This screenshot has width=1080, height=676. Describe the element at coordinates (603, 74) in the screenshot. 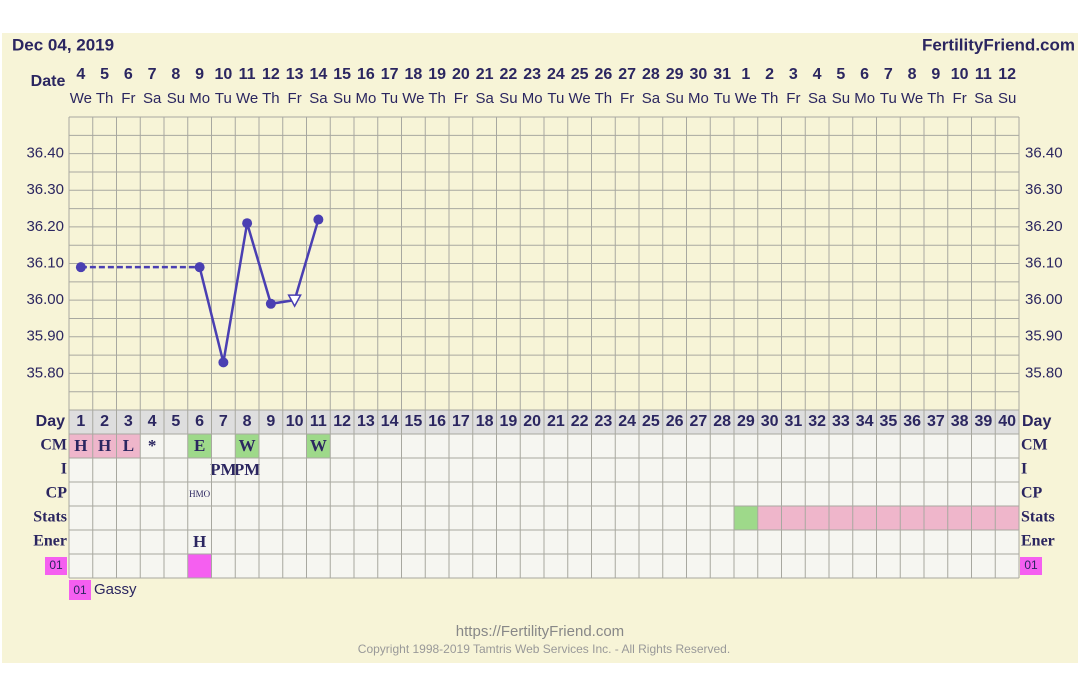

I see `date-label: 26` at that location.